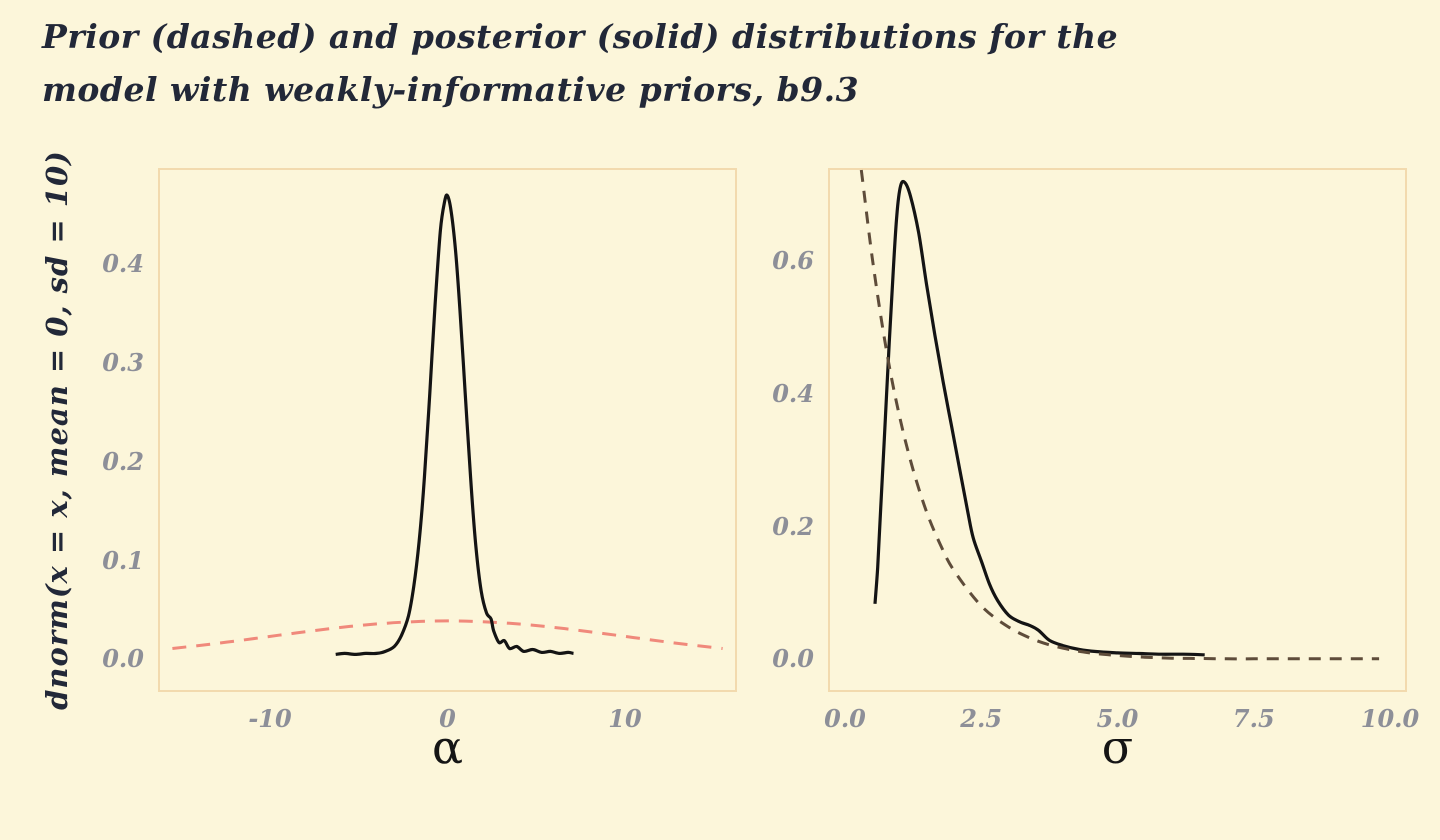  What do you see at coordinates (447, 718) in the screenshot?
I see `alpha-x-tick-label: 0` at bounding box center [447, 718].